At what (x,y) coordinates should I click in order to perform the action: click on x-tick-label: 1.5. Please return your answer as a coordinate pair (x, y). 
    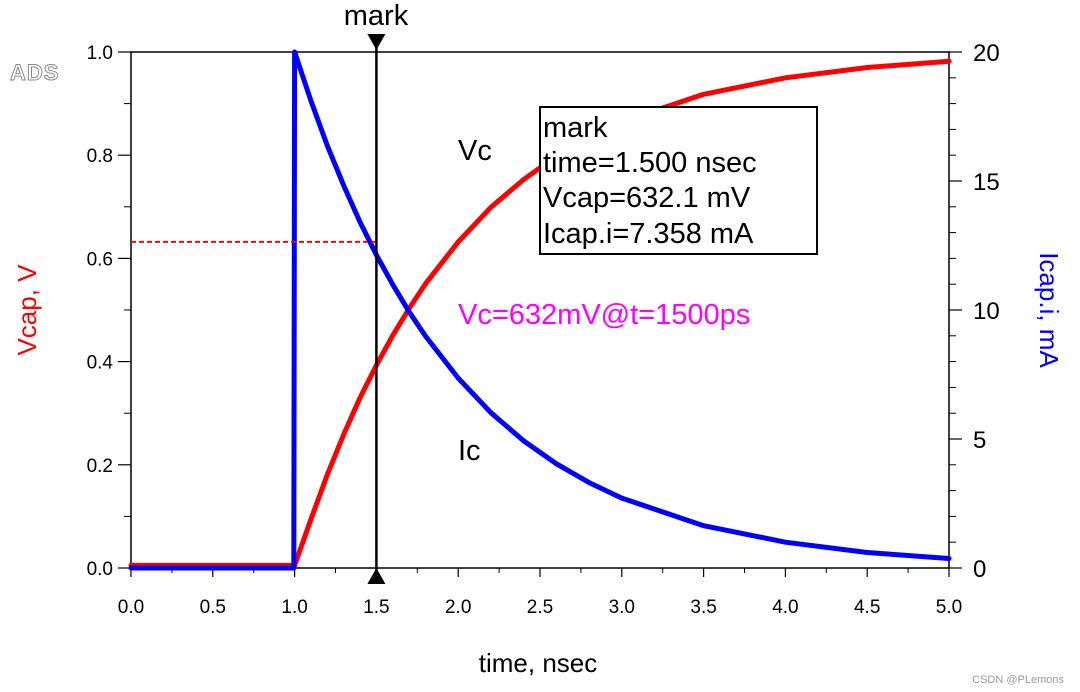
    Looking at the image, I should click on (376, 607).